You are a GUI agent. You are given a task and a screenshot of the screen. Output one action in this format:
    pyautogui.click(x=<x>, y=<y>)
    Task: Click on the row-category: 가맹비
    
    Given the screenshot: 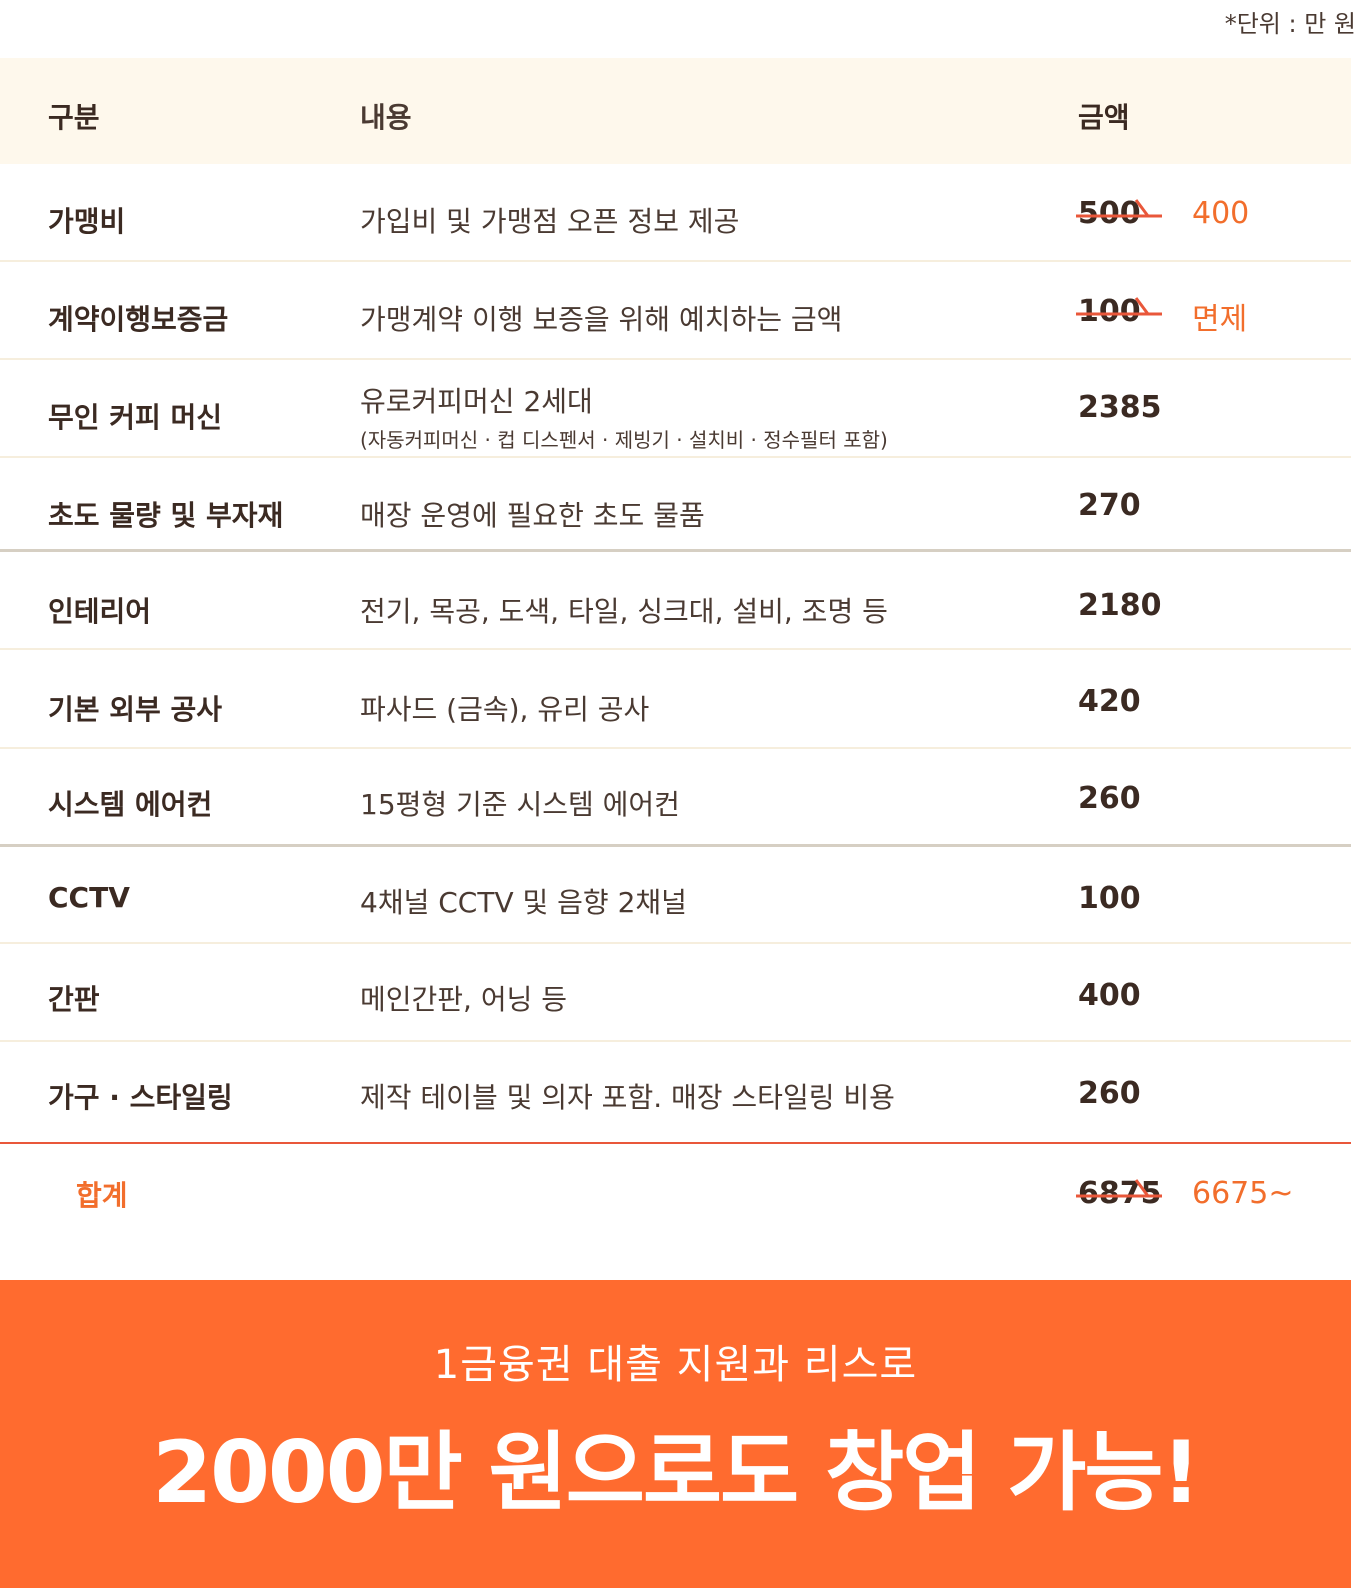 What is the action you would take?
    pyautogui.click(x=87, y=221)
    